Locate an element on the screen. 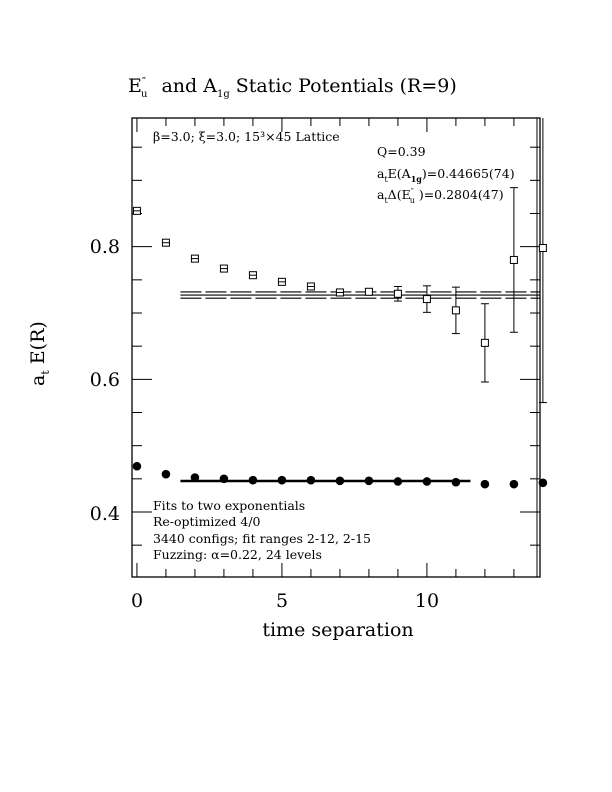 The image size is (612, 792). x-tick-label-5: 5 is located at coordinates (282, 601).